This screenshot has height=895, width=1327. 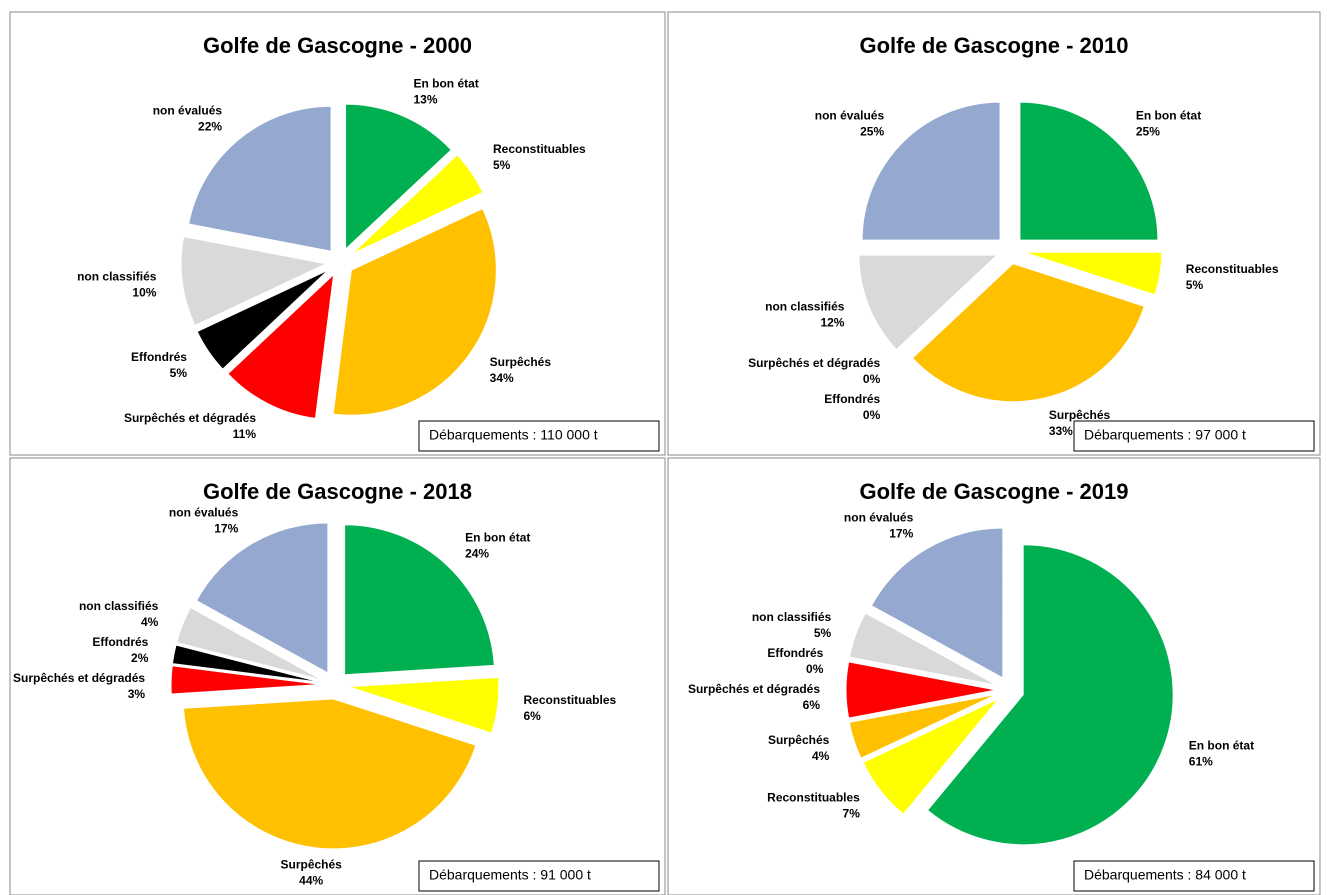 I want to click on slice-value: 24%, so click(x=477, y=554).